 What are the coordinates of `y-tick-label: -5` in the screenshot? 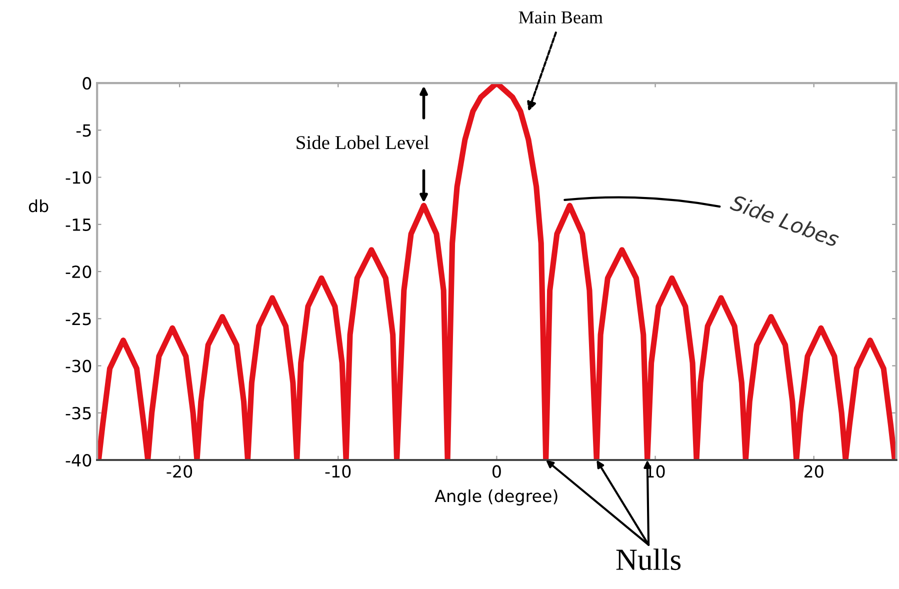 It's located at (83, 130).